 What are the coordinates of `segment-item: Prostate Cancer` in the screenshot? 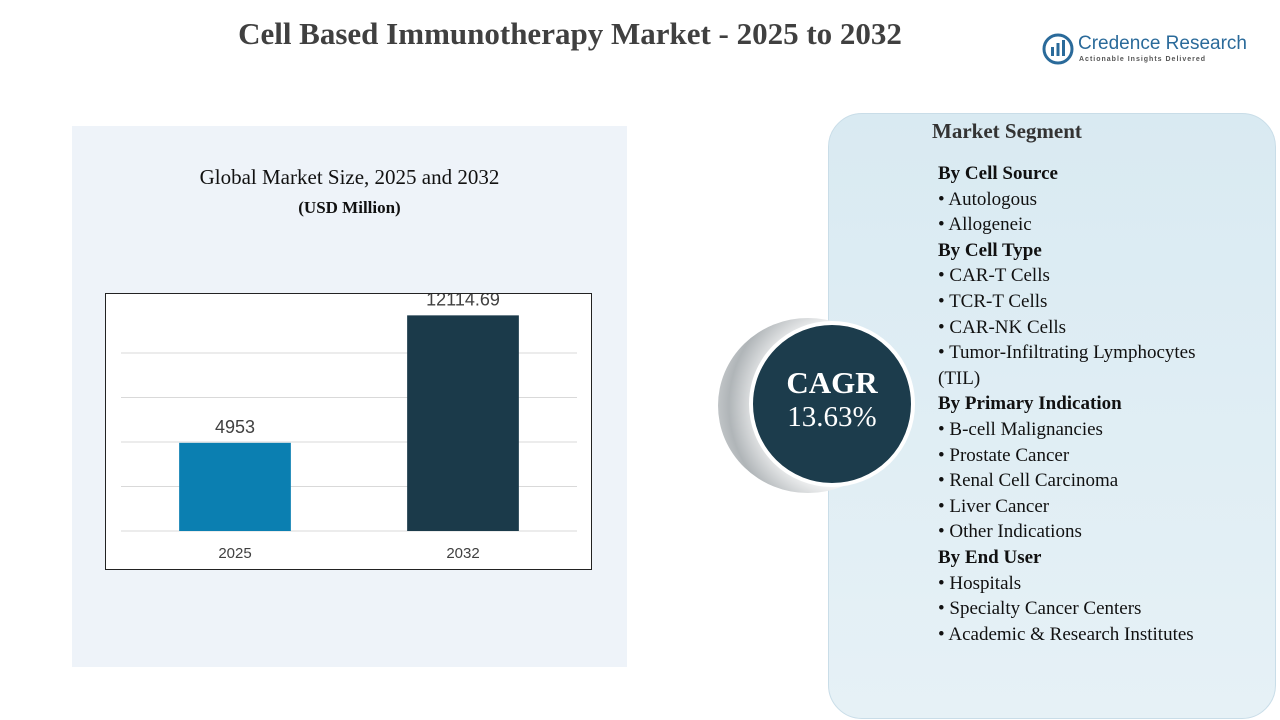 It's located at (1088, 456).